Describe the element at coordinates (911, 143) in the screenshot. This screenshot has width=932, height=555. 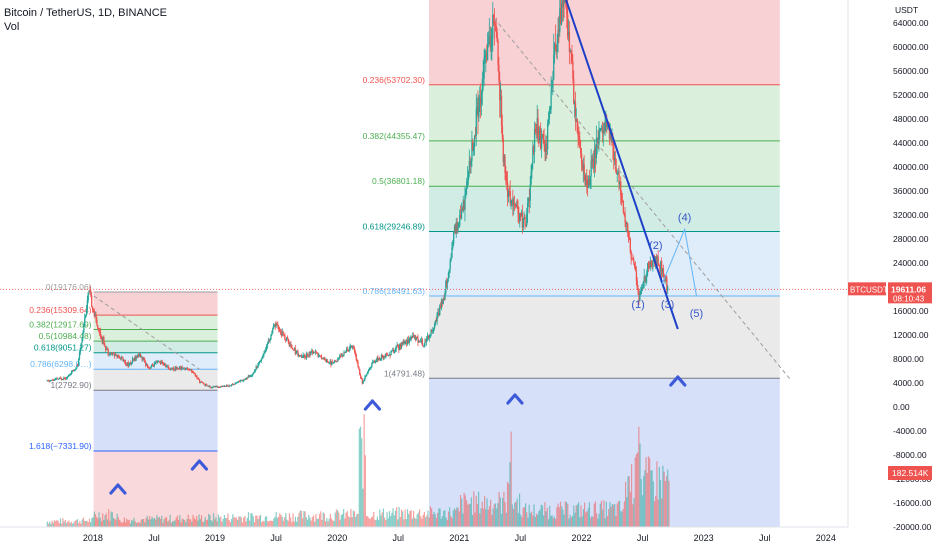
I see `y-axis-tick-label: 44000.00` at that location.